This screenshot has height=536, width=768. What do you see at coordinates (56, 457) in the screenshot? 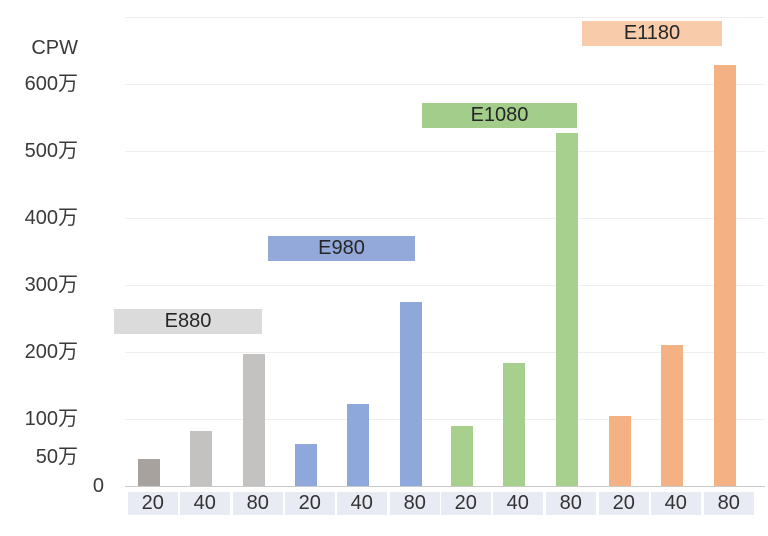
I see `y-tick-label: 50万` at bounding box center [56, 457].